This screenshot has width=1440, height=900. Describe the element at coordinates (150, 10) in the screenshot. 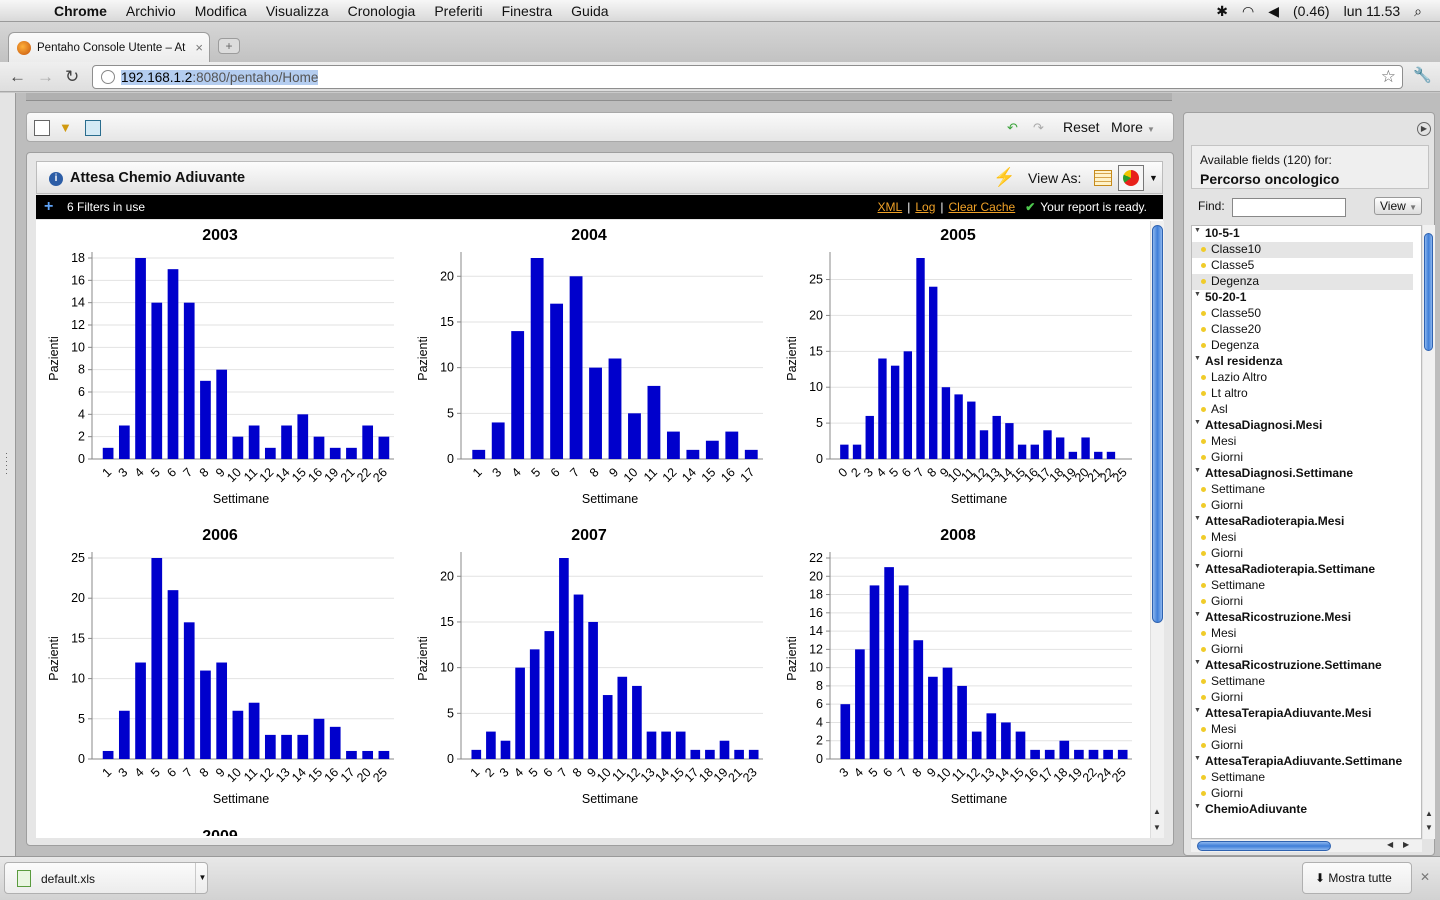

I see `menu-archivio: Archivio` at that location.